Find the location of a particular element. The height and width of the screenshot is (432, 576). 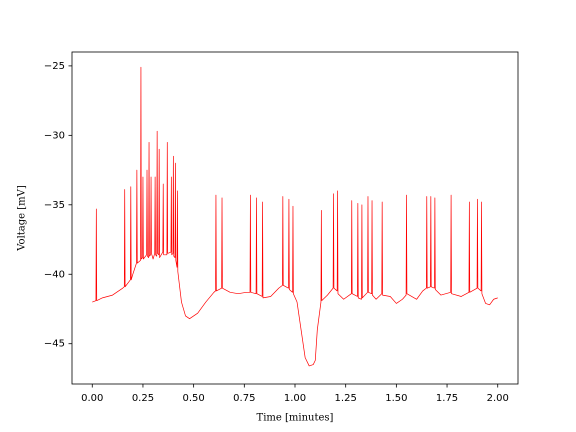

x-tick-label: 1.25 is located at coordinates (346, 398).